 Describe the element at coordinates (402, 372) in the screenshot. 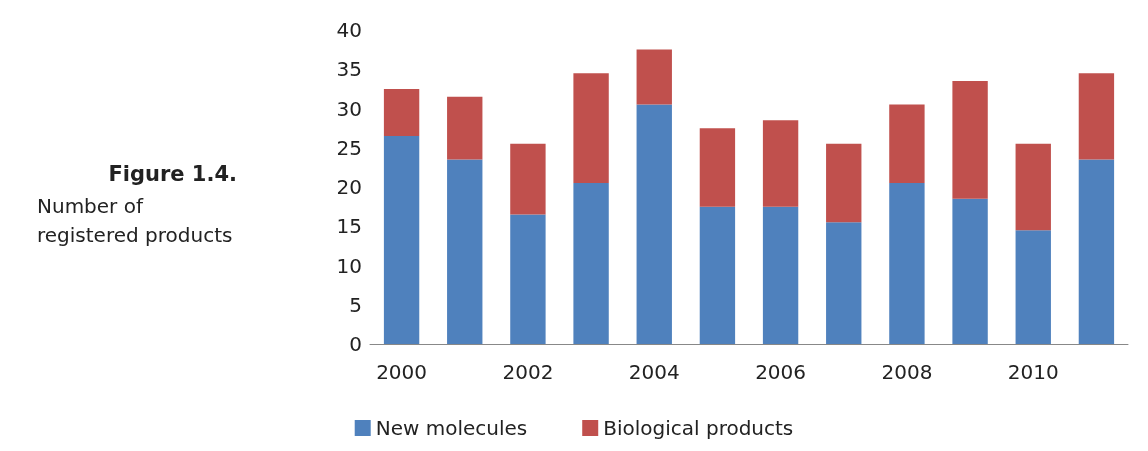

I see `x-tick-label: 2000` at that location.